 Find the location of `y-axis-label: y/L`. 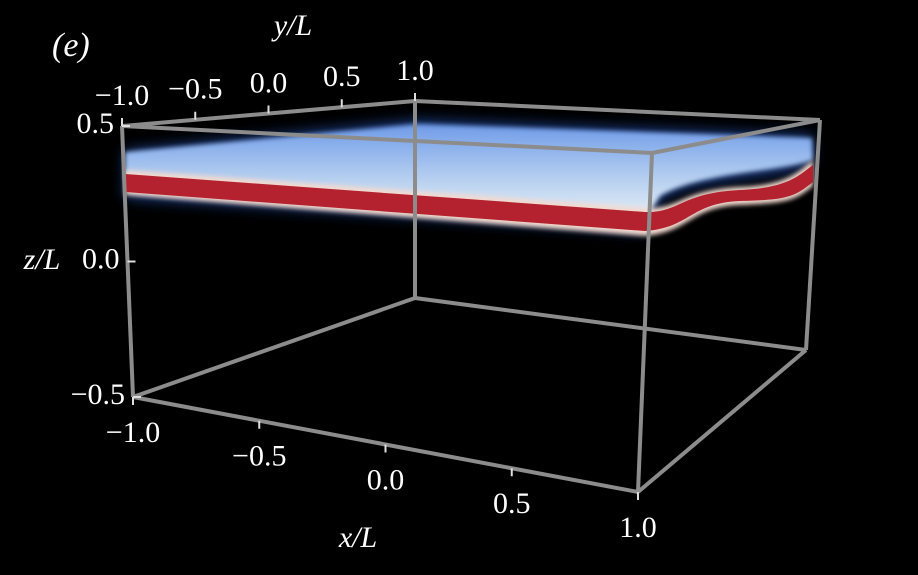

y-axis-label: y/L is located at coordinates (291, 25).